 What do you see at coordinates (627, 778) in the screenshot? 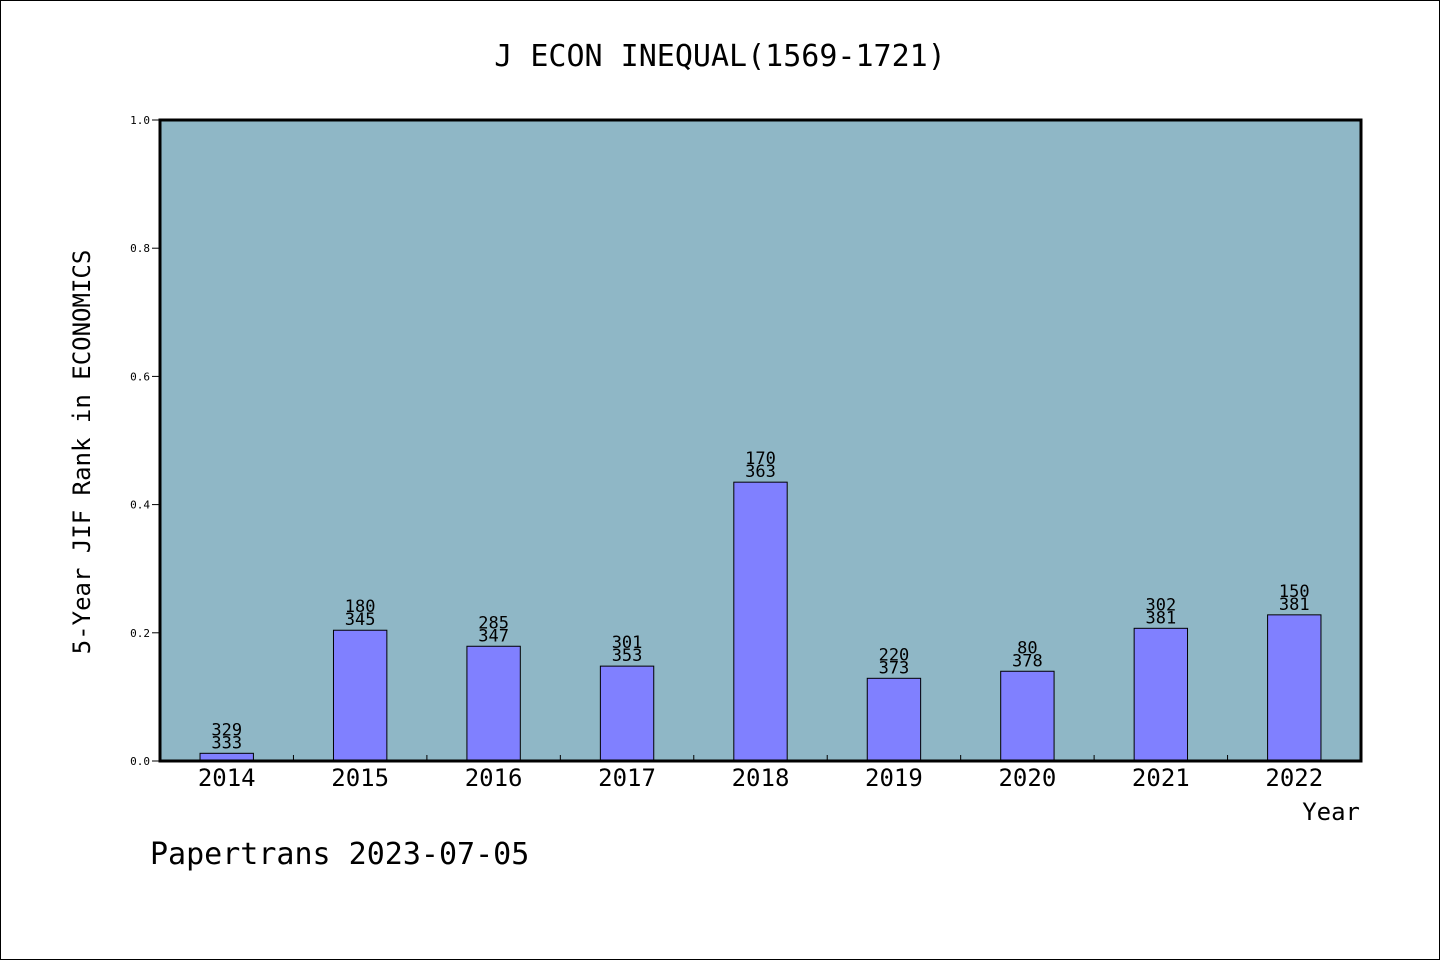
I see `x-tick-label-2017: 2017` at bounding box center [627, 778].